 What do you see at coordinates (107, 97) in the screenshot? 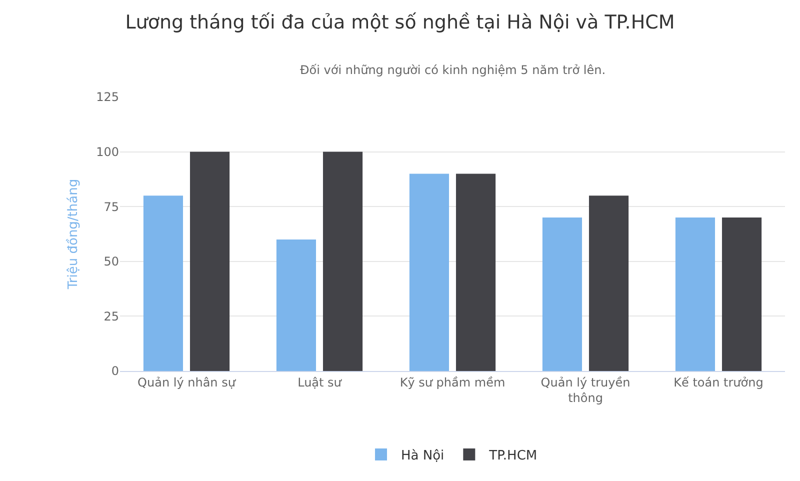
I see `y-tick-label: 125` at bounding box center [107, 97].